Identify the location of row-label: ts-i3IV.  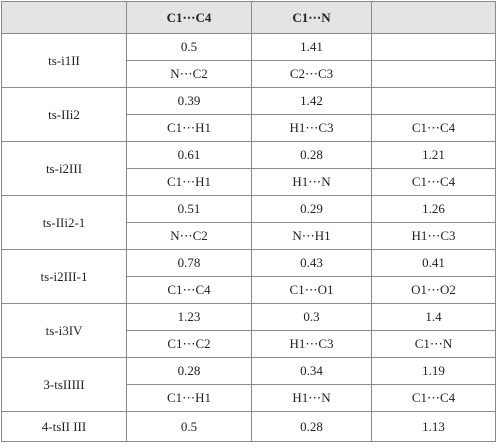
(64, 330).